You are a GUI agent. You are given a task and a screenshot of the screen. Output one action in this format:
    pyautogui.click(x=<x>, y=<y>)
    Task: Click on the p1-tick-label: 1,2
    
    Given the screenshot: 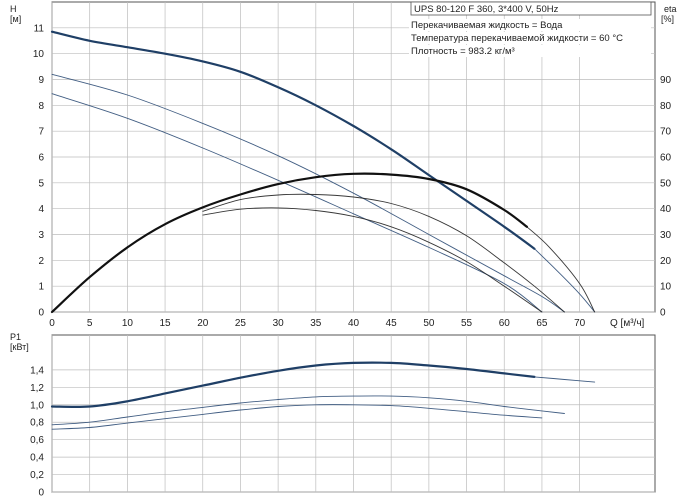 What is the action you would take?
    pyautogui.click(x=37, y=388)
    